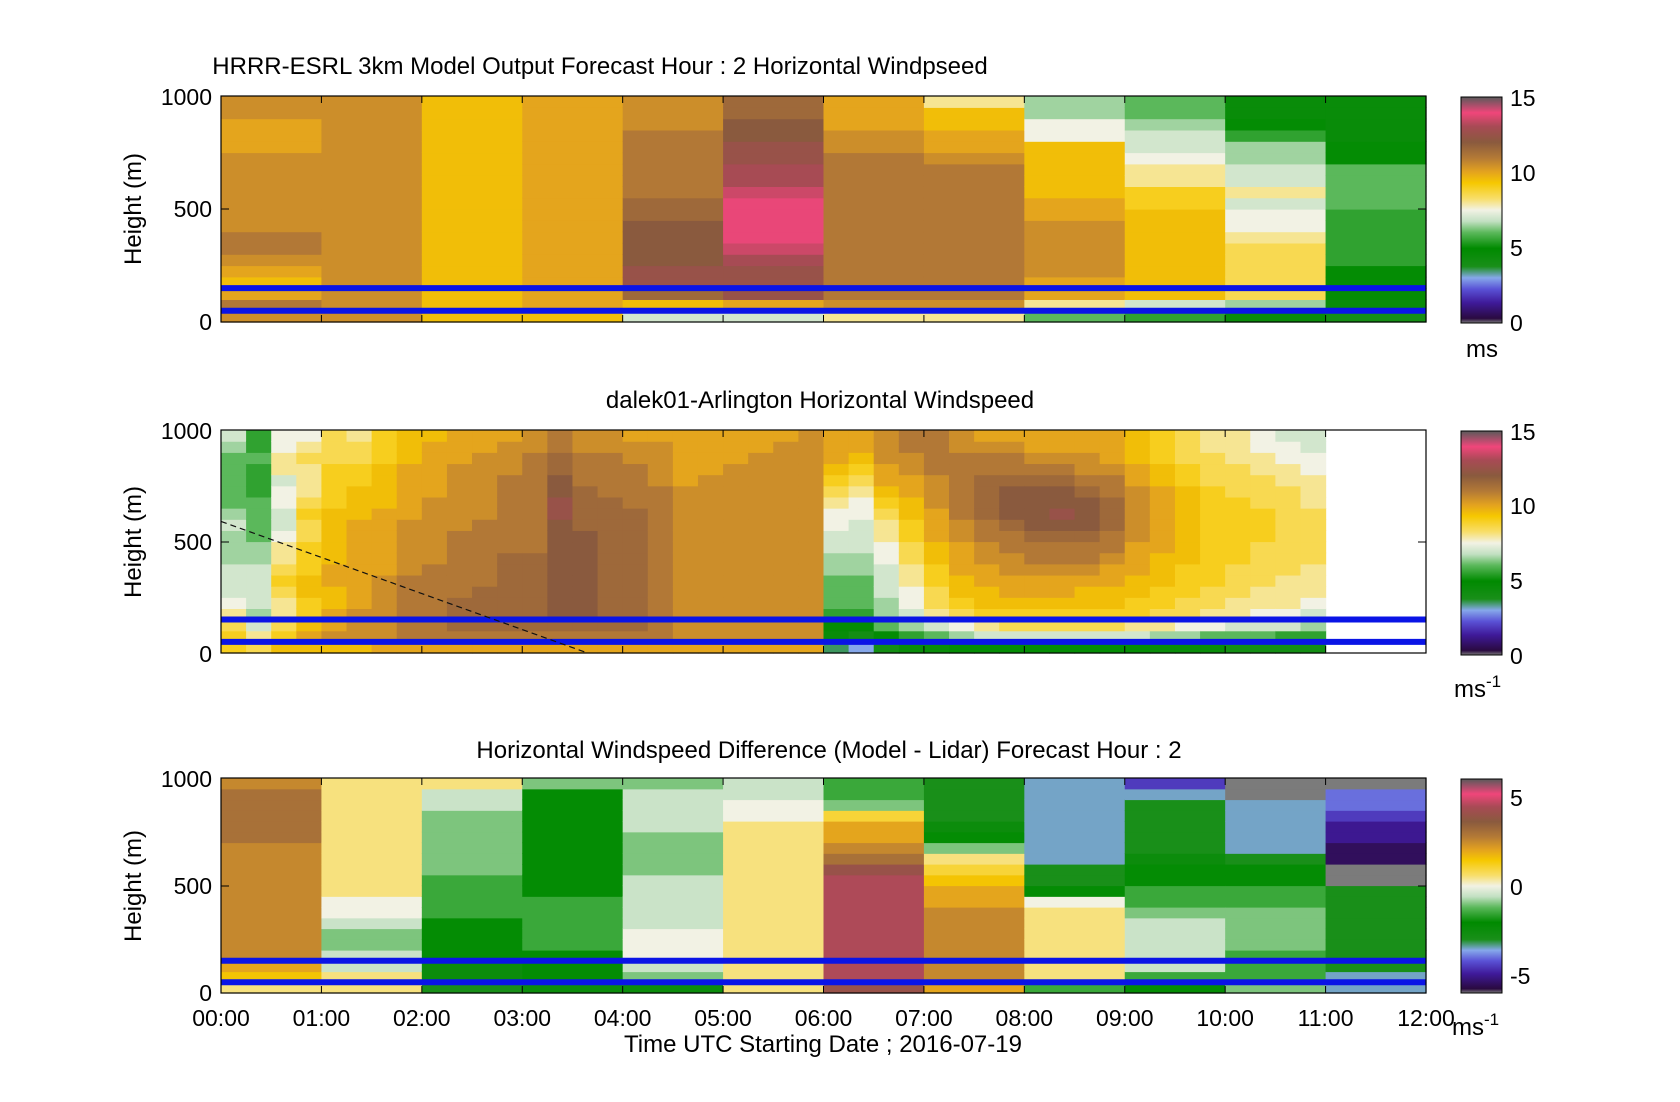 The height and width of the screenshot is (1102, 1680). I want to click on panel-lidar-heatmap, so click(774, 542).